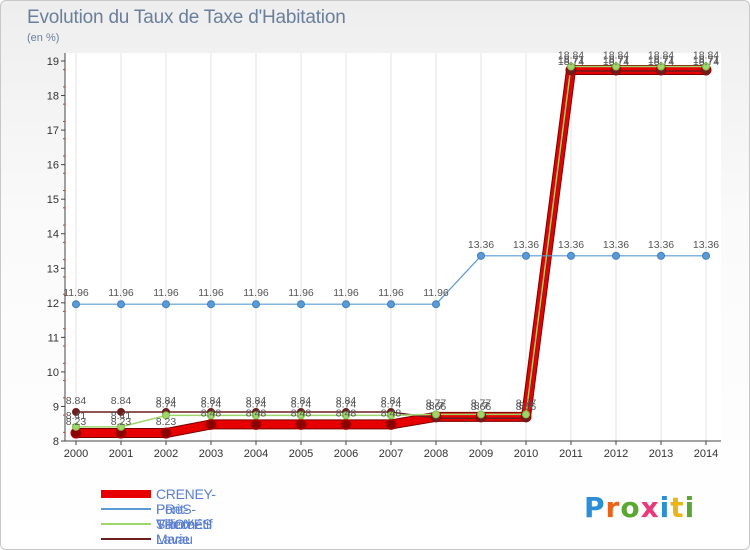 This screenshot has width=750, height=550. What do you see at coordinates (616, 454) in the screenshot?
I see `x-tick-label: 2012` at bounding box center [616, 454].